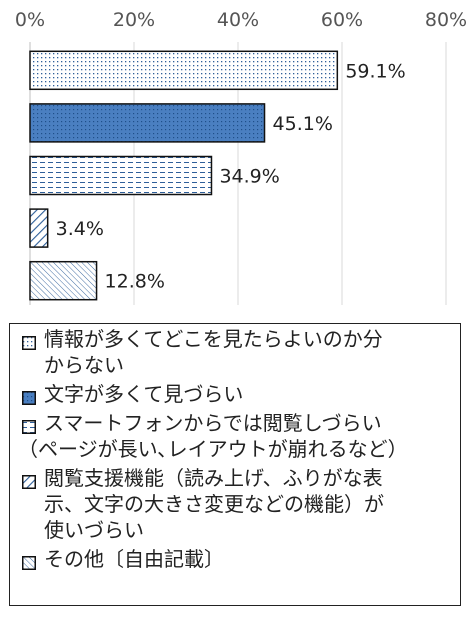 The width and height of the screenshot is (473, 620). I want to click on legend-label: 閲覧支援機能（読み上げ、ふりがな表 示、文字の大きさ変更などの機能）が 使いづらい, so click(214, 504).